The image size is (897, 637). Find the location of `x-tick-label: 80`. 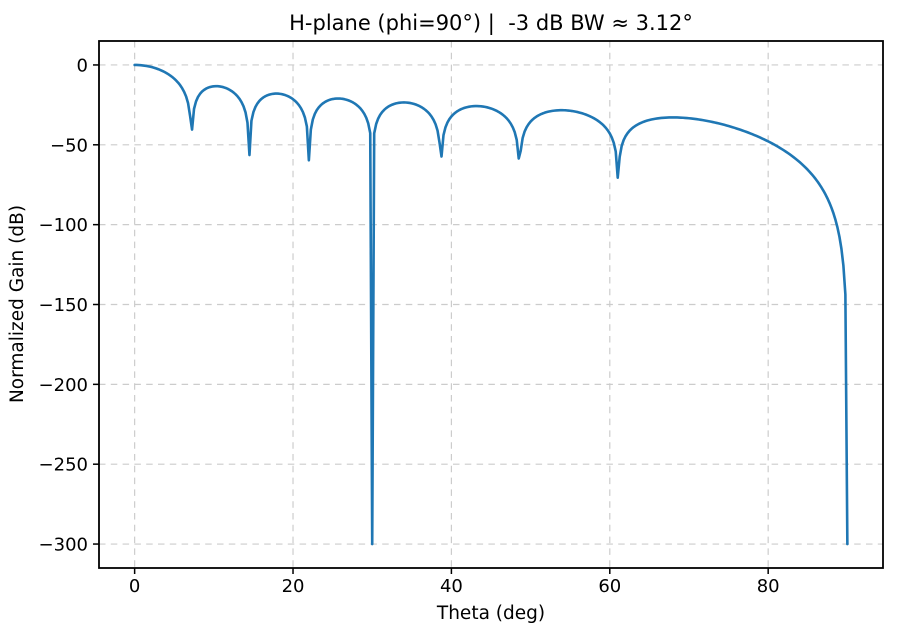

x-tick-label: 80 is located at coordinates (768, 586).